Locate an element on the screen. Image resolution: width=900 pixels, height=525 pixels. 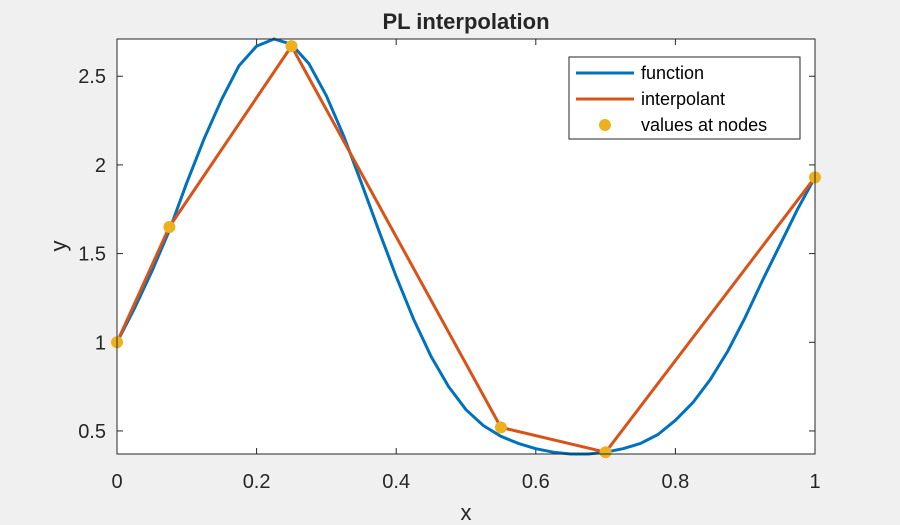
legend-label: values at nodes is located at coordinates (704, 125).